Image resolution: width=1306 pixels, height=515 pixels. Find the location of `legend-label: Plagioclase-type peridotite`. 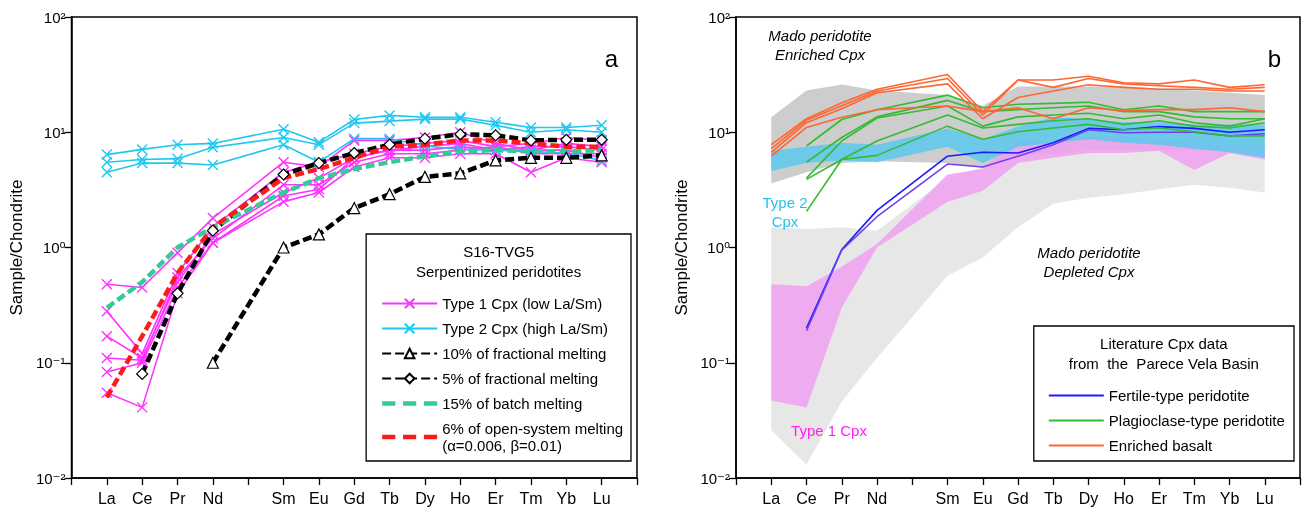

legend-label: Plagioclase-type peridotite is located at coordinates (1196, 420).